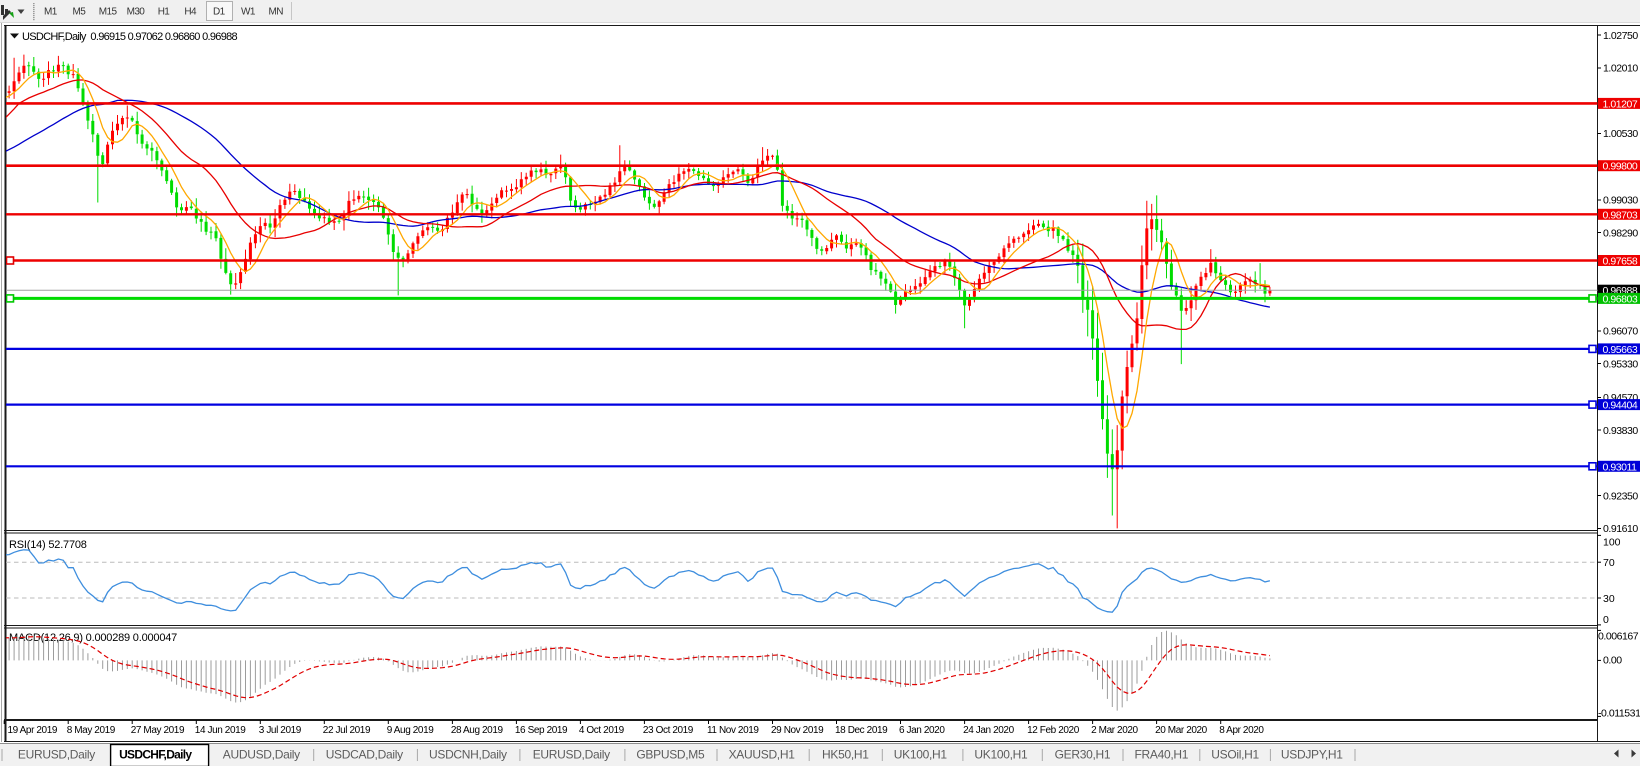 The image size is (1640, 766). What do you see at coordinates (1620, 69) in the screenshot?
I see `svg-text: 1.02010` at bounding box center [1620, 69].